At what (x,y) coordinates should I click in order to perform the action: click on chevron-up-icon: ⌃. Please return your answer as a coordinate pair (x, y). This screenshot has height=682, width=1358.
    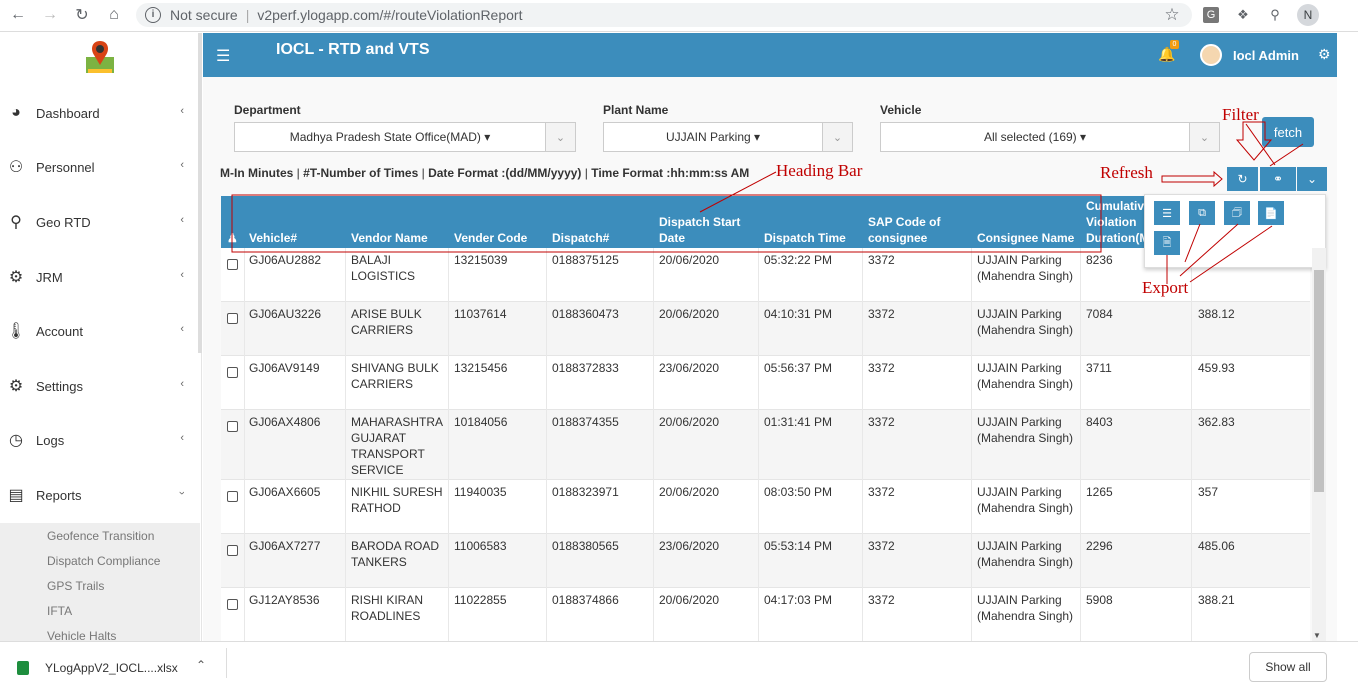
    Looking at the image, I should click on (201, 665).